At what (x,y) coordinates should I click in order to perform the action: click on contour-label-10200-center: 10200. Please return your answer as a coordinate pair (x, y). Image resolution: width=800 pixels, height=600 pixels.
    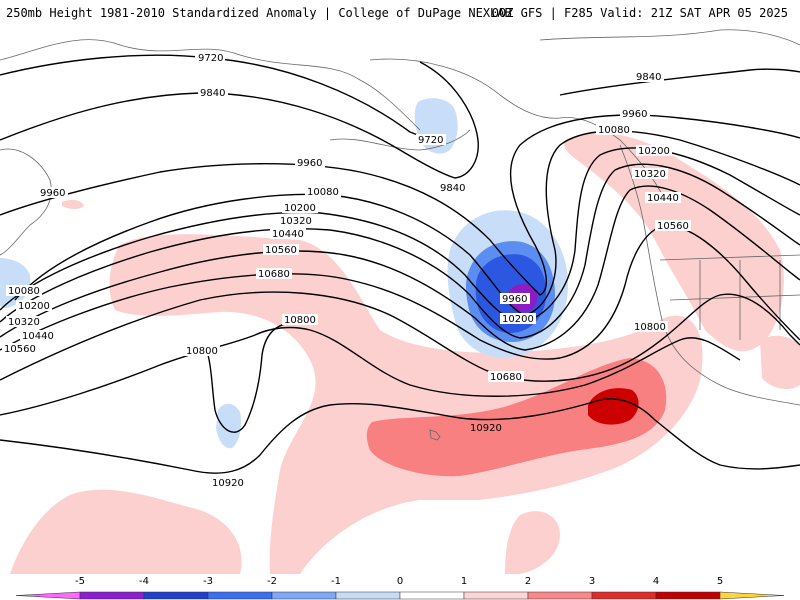
    Looking at the image, I should click on (300, 208).